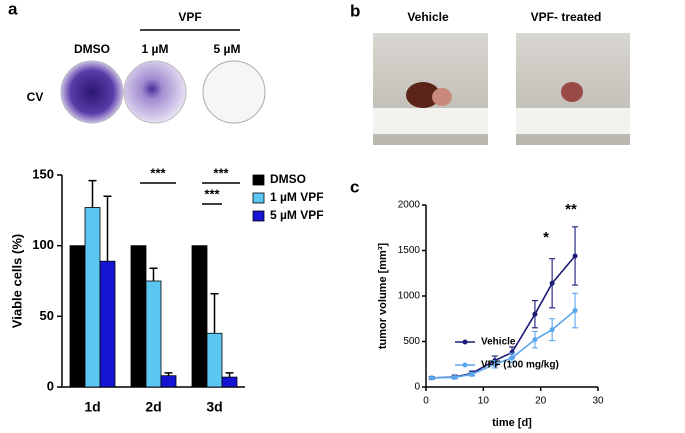 The image size is (685, 433). What do you see at coordinates (189, 17) in the screenshot?
I see `group-label: VPF` at bounding box center [189, 17].